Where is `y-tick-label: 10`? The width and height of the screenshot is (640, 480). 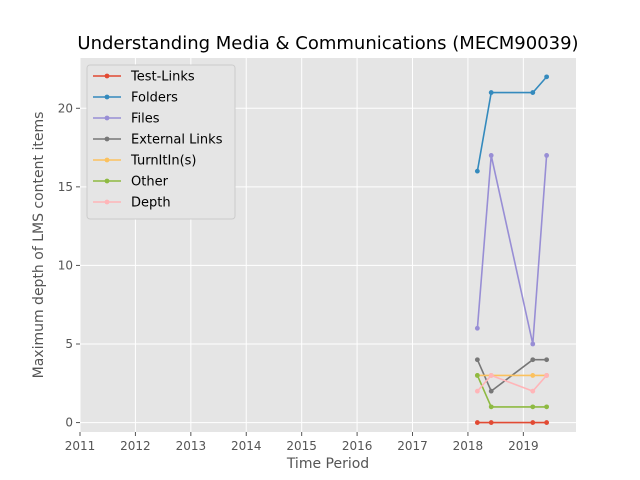 y-tick-label: 10 is located at coordinates (65, 265).